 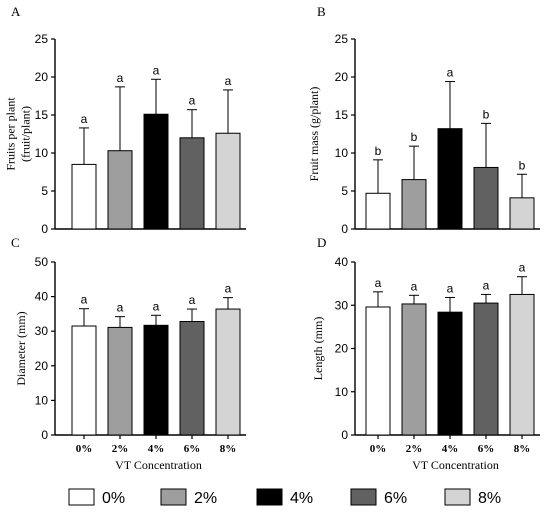 I want to click on legend-item-6pct: 6%, so click(x=378, y=497).